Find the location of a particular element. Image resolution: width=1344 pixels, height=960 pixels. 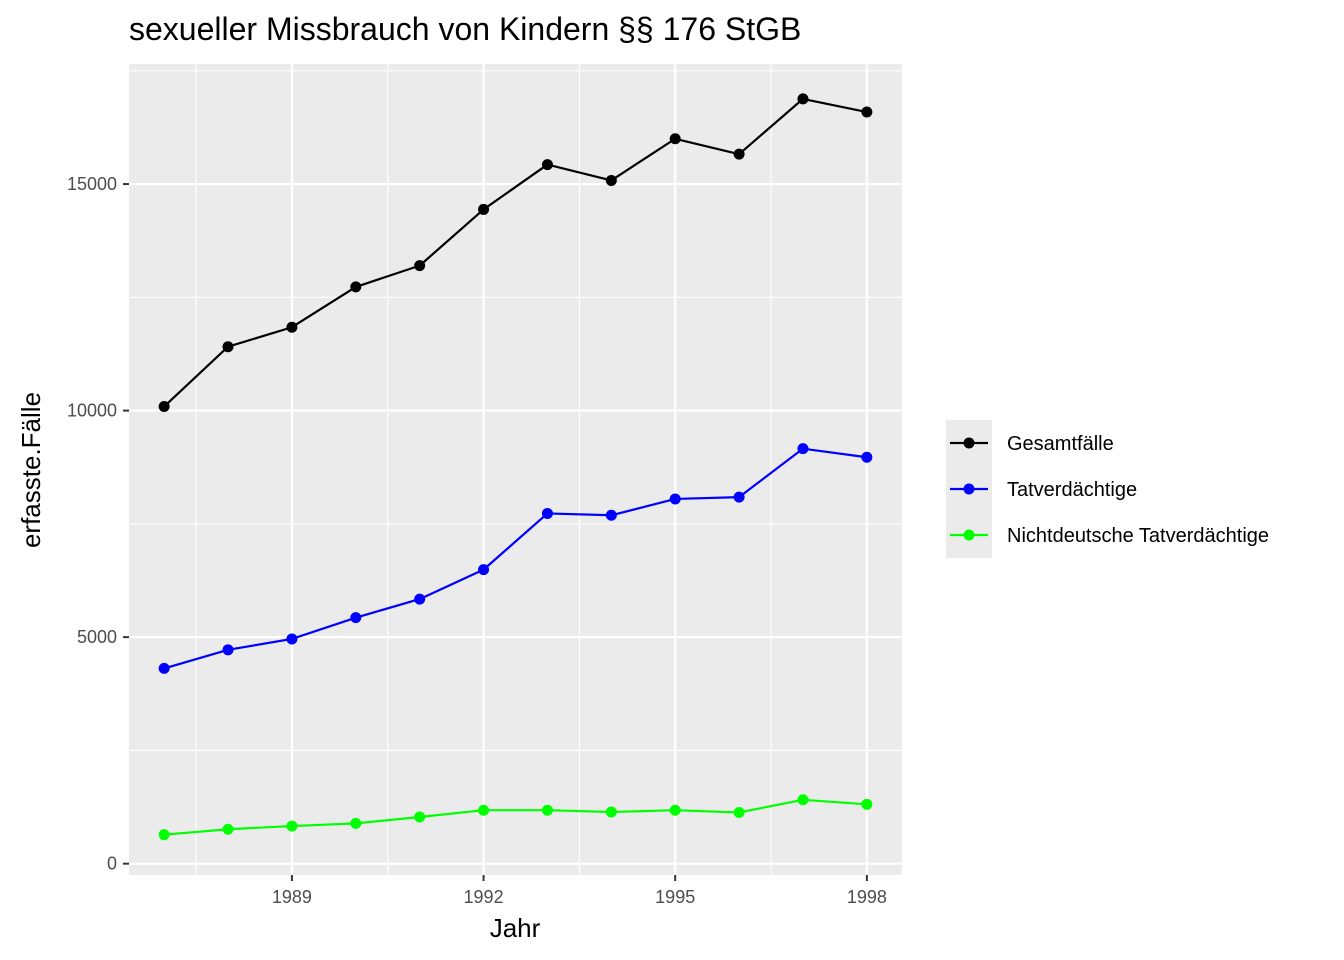

legend-entry: Tatverdächtige is located at coordinates (1043, 490).